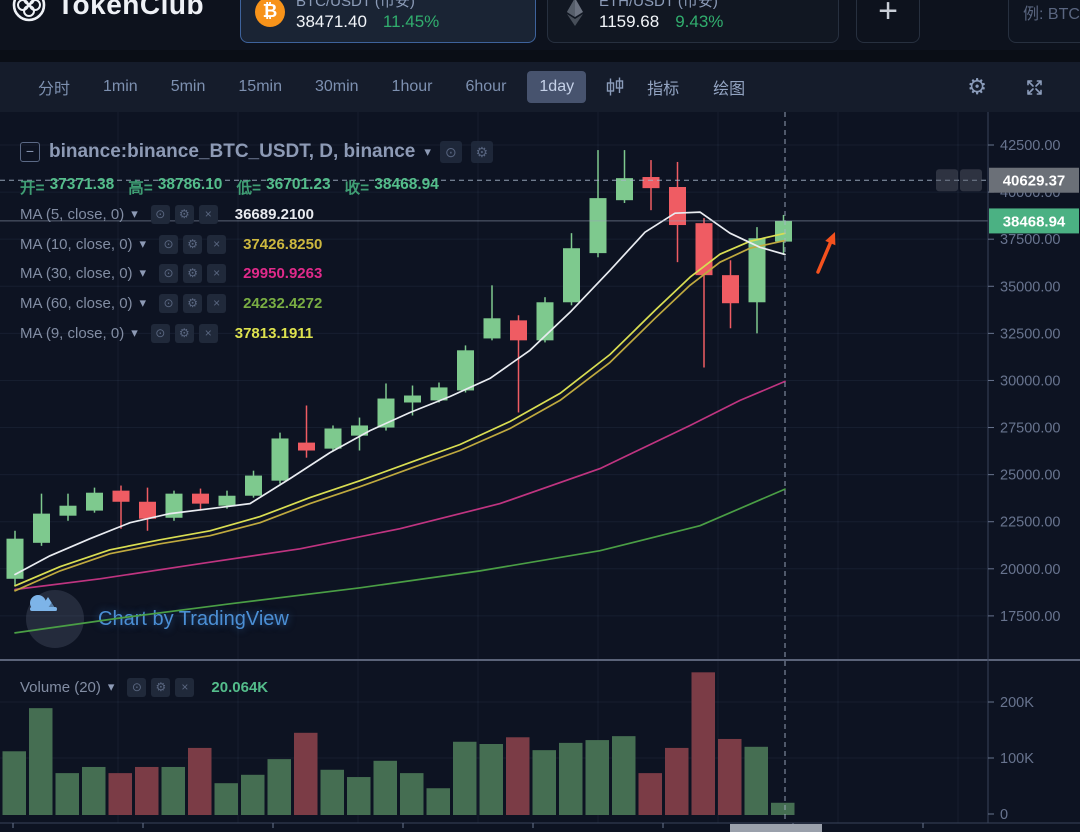  I want to click on interval-button-1hour: 1hour, so click(412, 86).